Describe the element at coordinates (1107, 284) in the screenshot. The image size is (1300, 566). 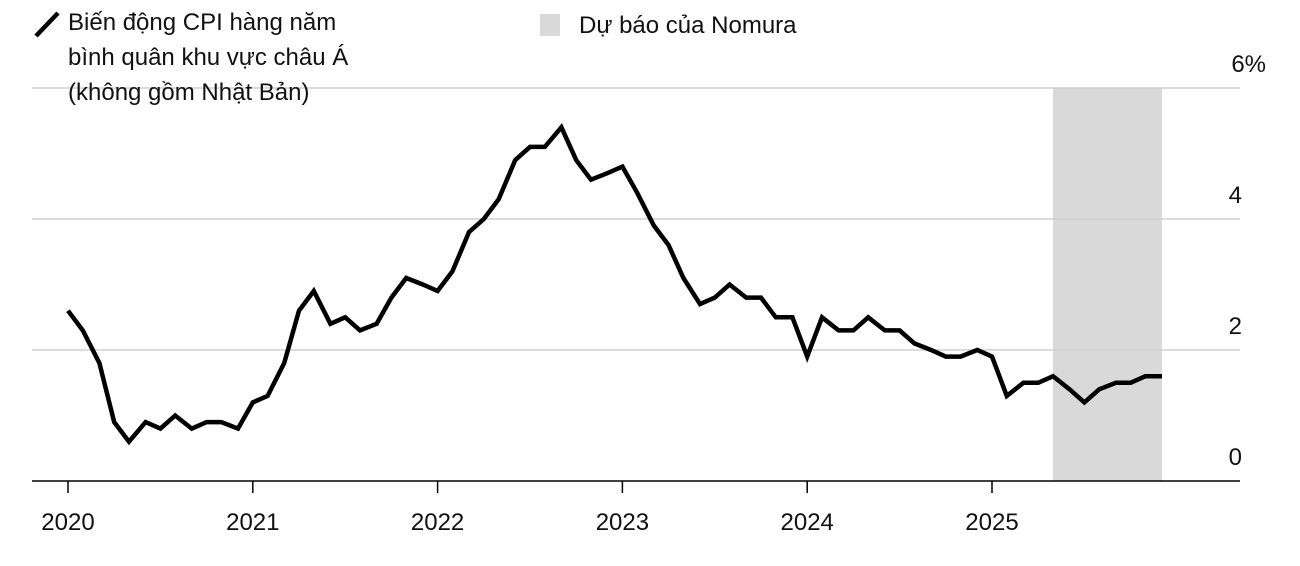
I see `forecast-band` at that location.